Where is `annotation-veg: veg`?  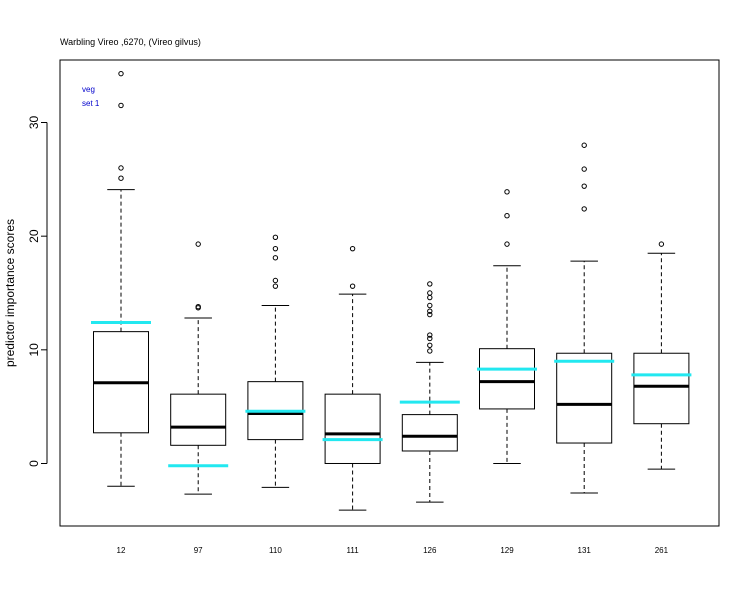
annotation-veg: veg is located at coordinates (88, 89).